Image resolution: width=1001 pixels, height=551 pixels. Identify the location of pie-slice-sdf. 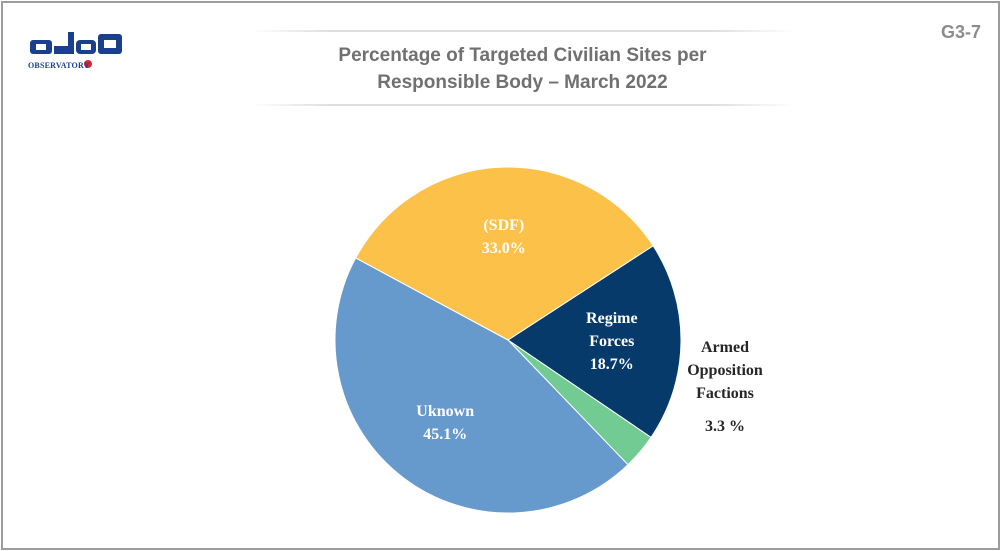
(504, 253).